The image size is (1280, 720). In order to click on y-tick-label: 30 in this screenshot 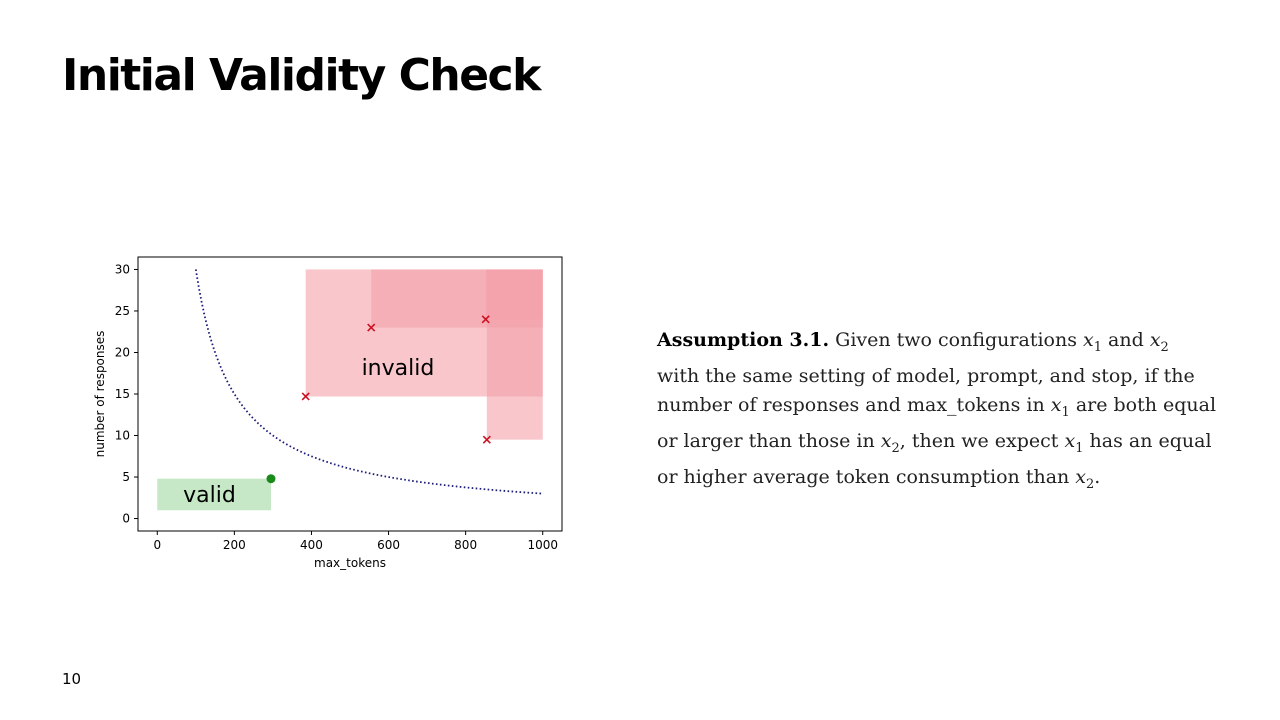, I will do `click(122, 269)`.